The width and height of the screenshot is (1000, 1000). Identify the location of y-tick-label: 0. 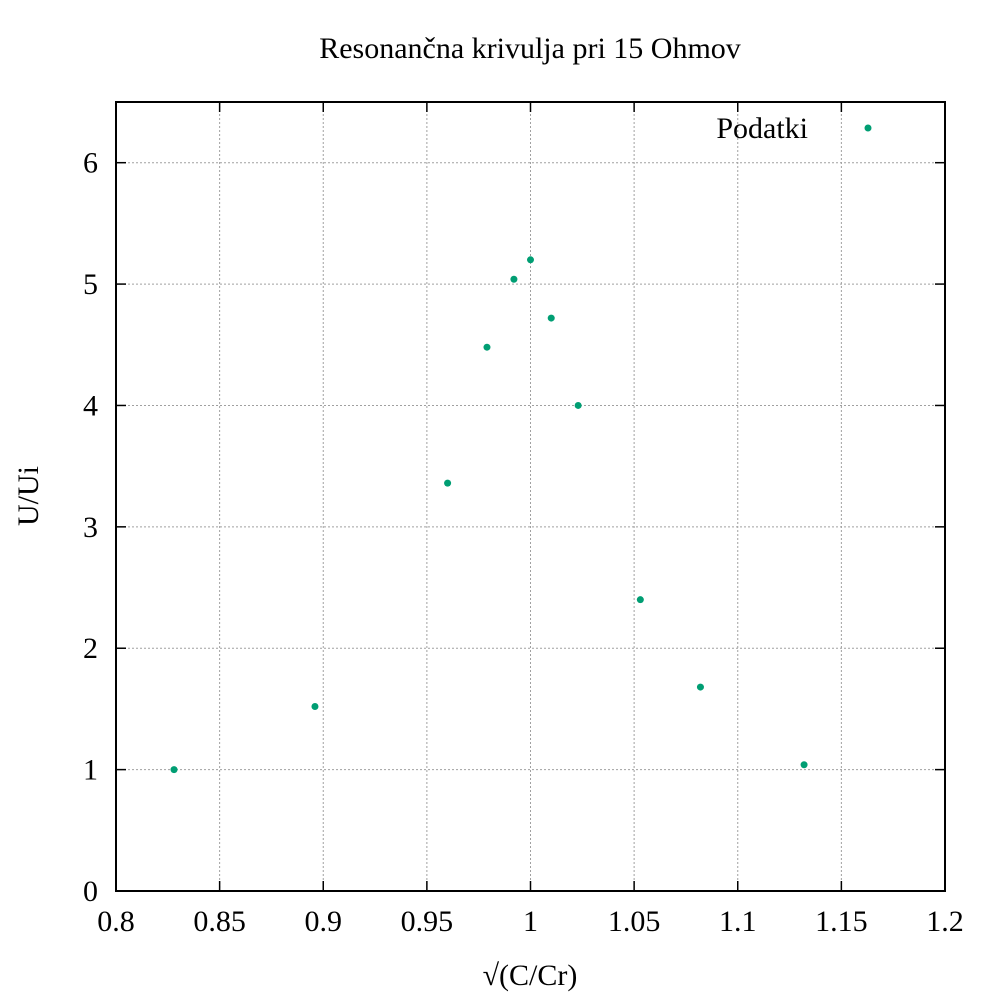
(90, 891).